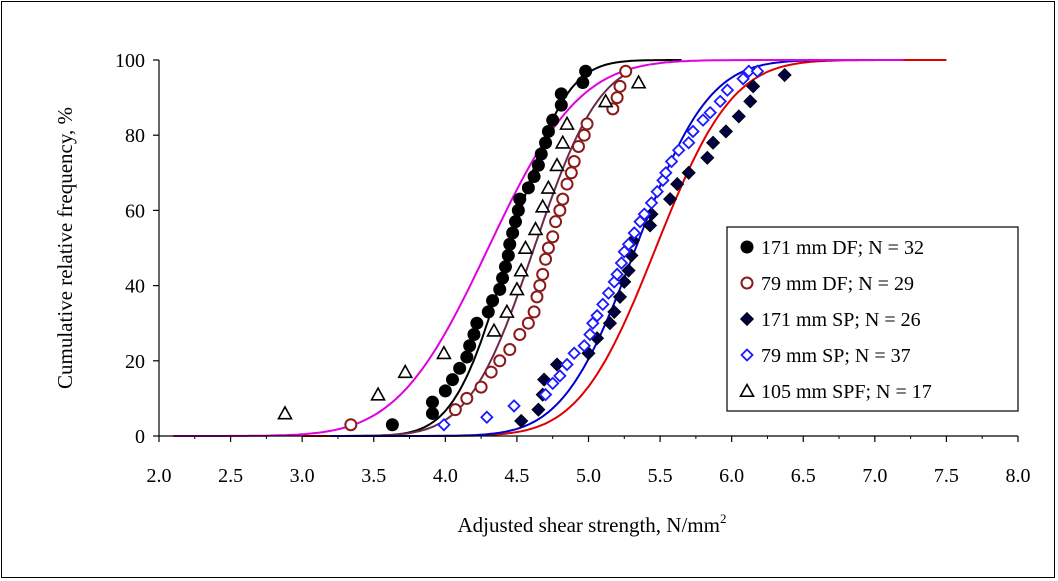  I want to click on y-axis-title: Cumulative relative frequency, %, so click(65, 248).